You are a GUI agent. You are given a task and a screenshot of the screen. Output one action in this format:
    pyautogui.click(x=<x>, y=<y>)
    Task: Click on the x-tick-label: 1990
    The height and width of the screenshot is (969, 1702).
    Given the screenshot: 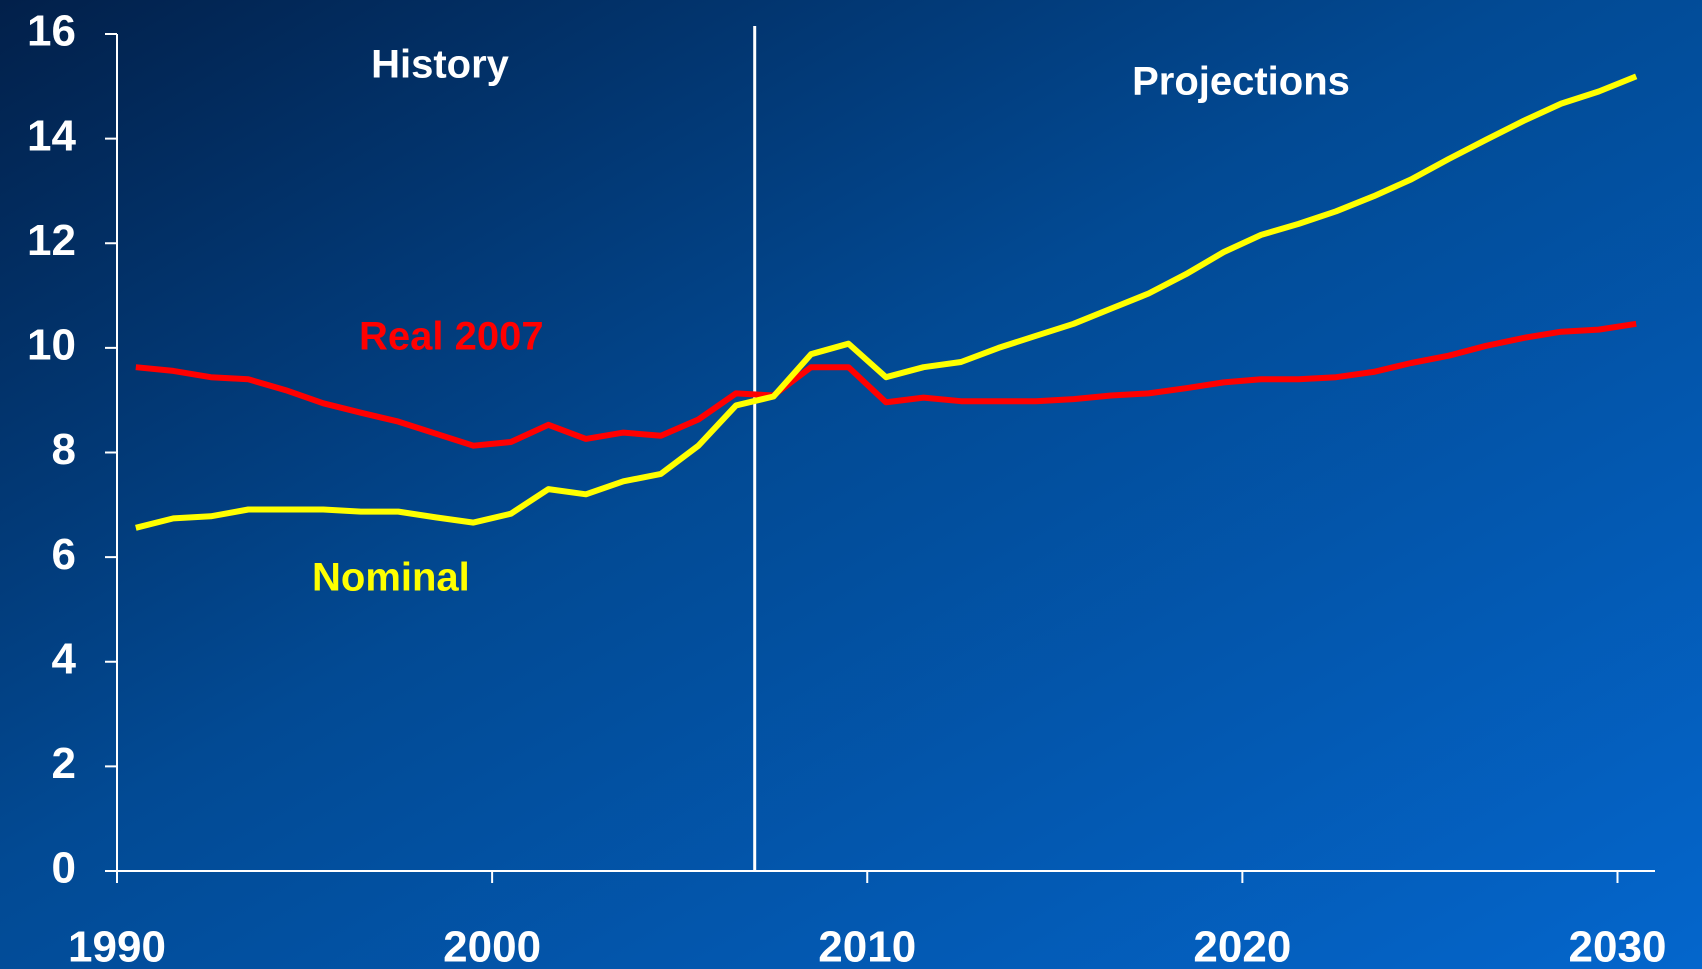 What is the action you would take?
    pyautogui.click(x=117, y=946)
    